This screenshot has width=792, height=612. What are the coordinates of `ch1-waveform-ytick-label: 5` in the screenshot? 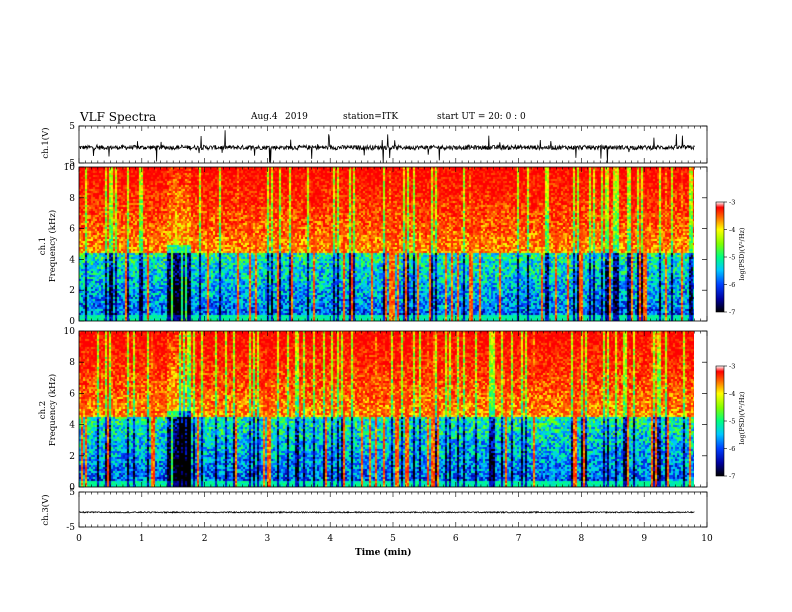 It's located at (72, 127).